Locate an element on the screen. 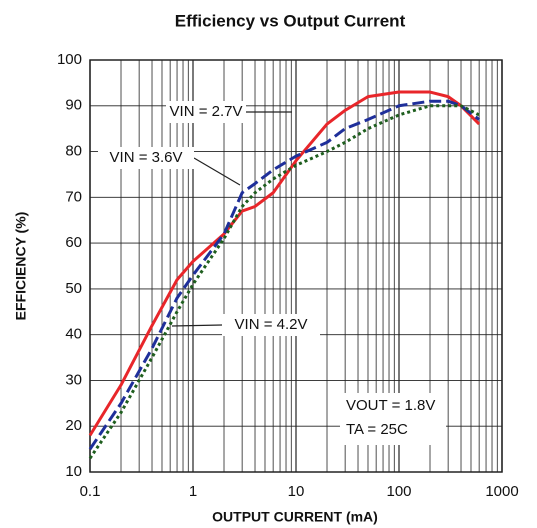  x-axis-label: OUTPUT CURRENT (mA) is located at coordinates (295, 517).